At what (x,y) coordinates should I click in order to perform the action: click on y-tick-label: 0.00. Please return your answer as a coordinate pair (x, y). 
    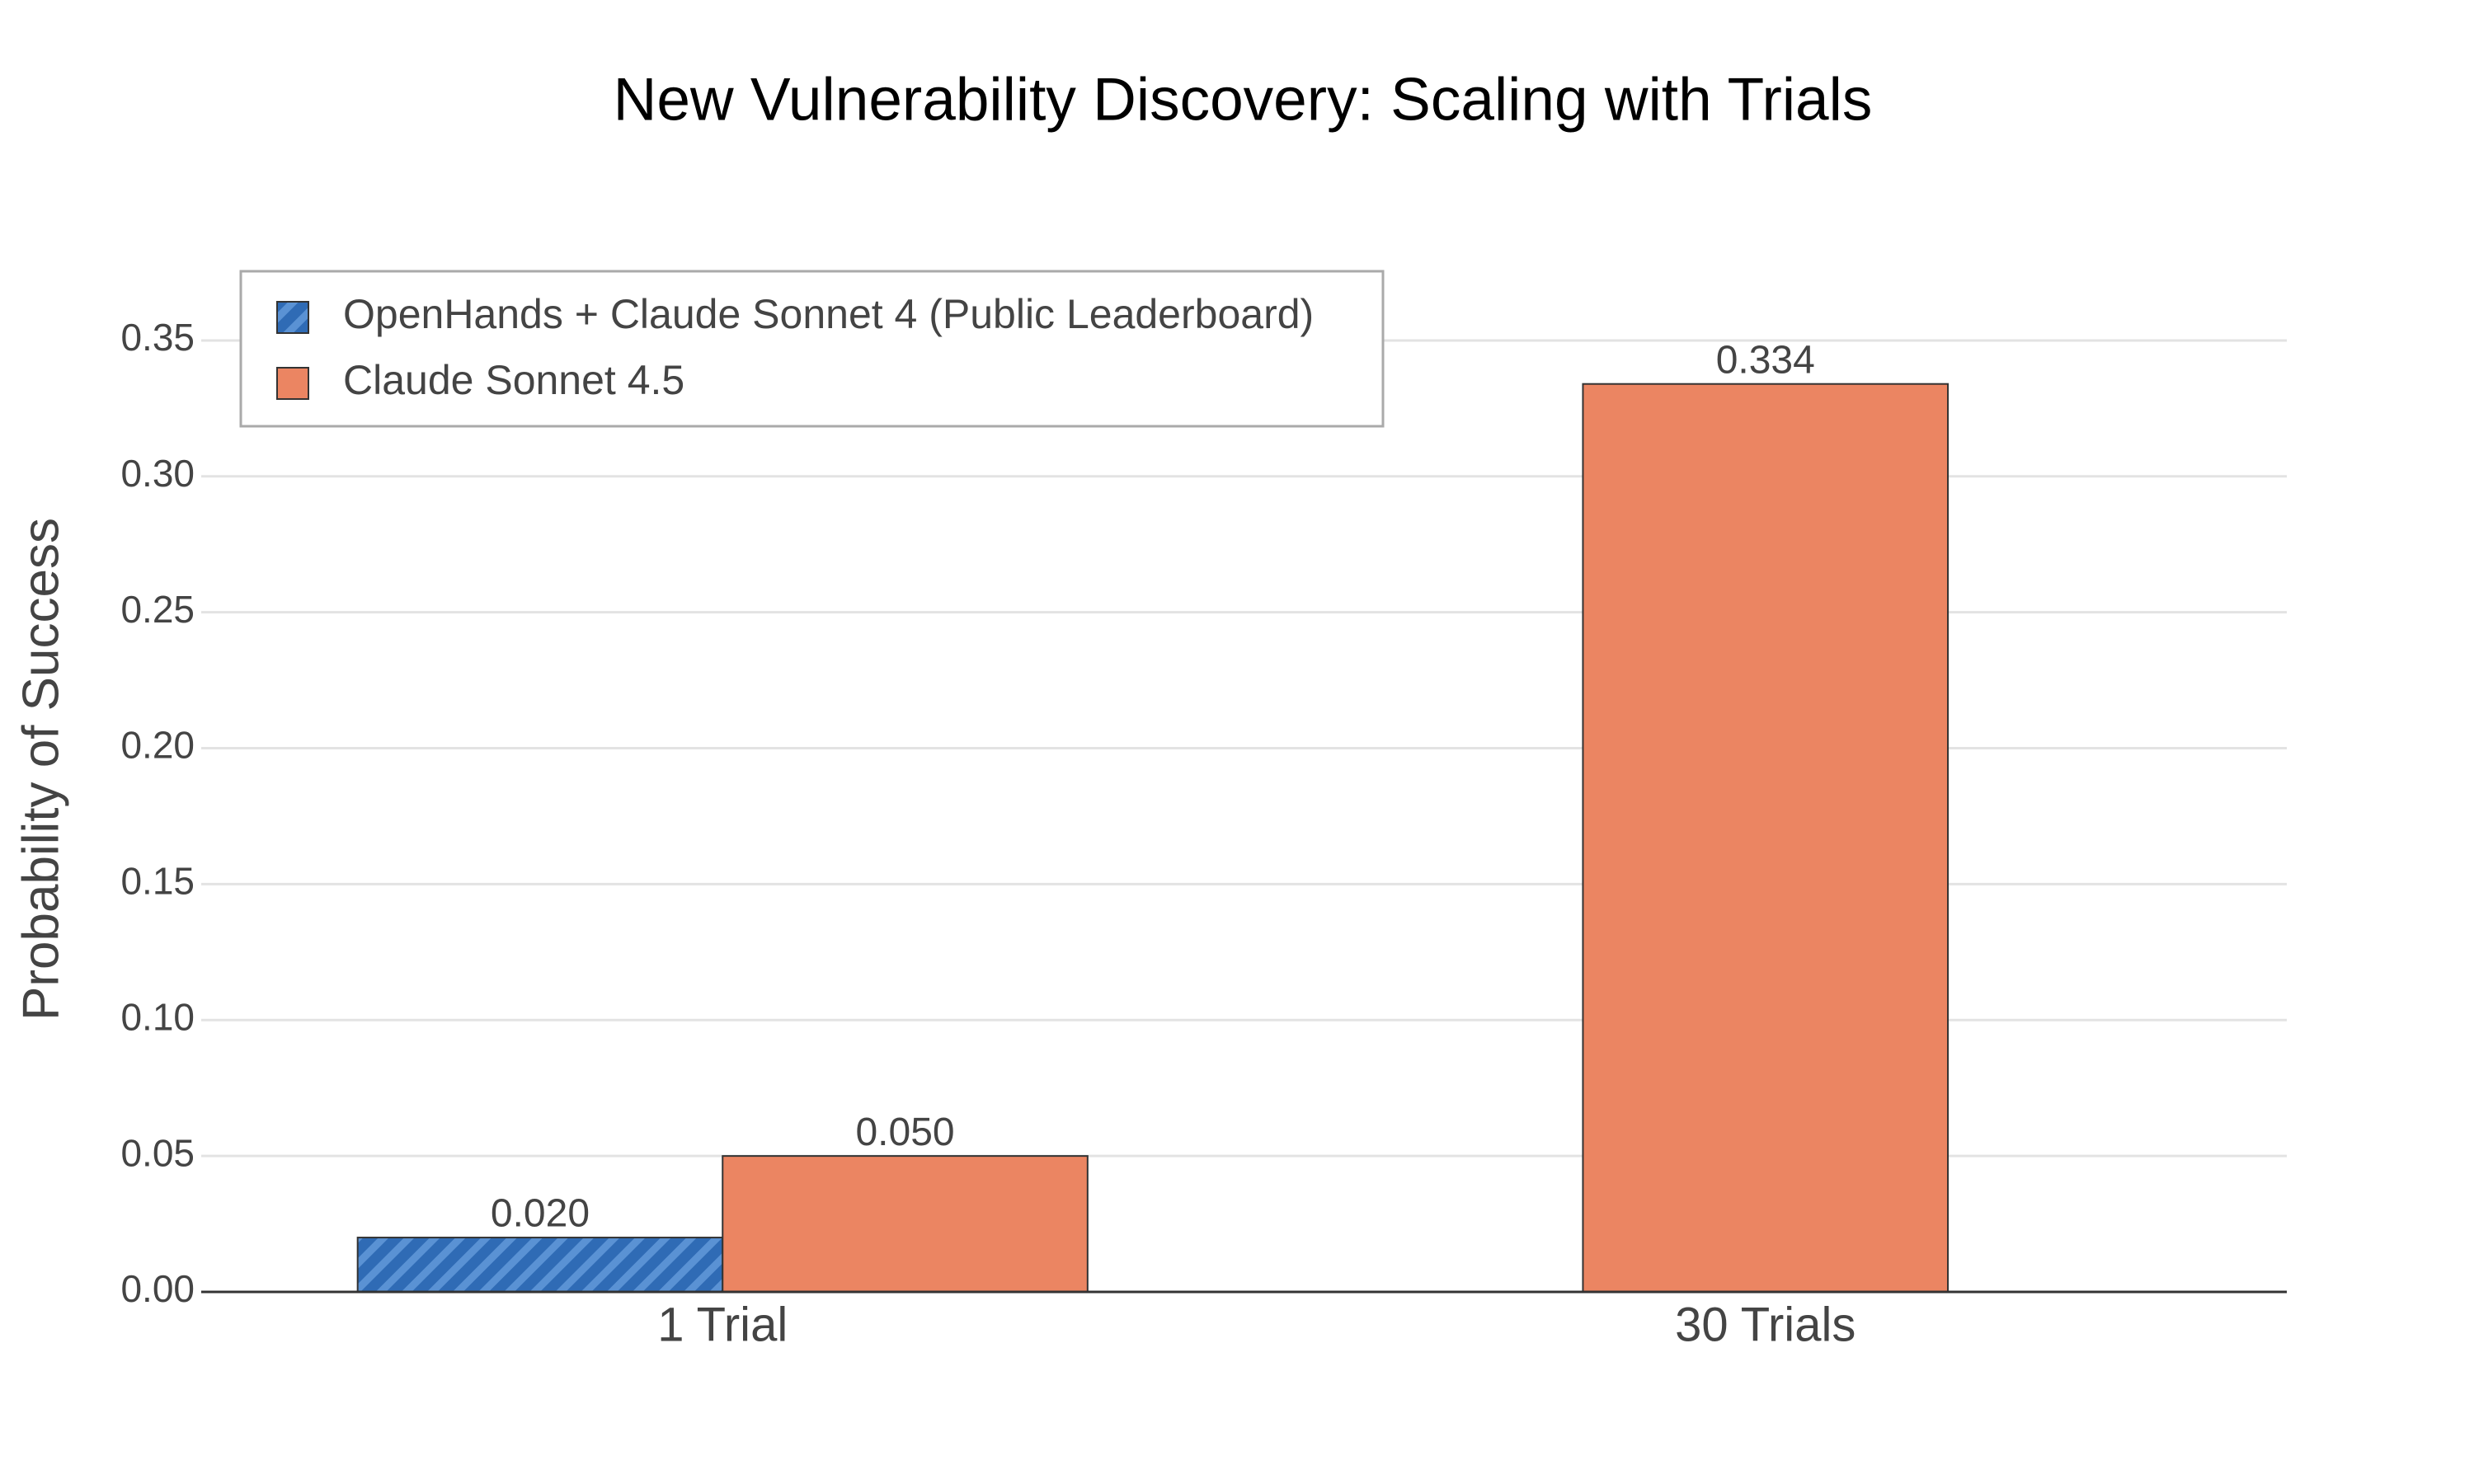
    Looking at the image, I should click on (157, 1288).